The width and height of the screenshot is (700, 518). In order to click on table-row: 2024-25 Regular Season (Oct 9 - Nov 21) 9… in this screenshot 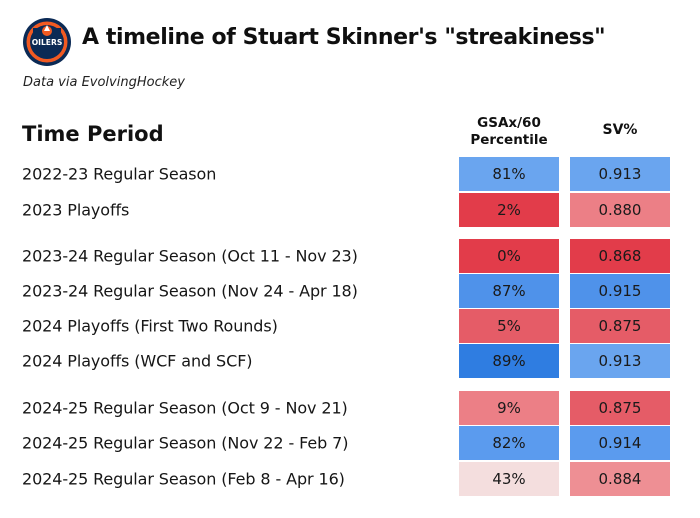, I will do `click(350, 408)`.